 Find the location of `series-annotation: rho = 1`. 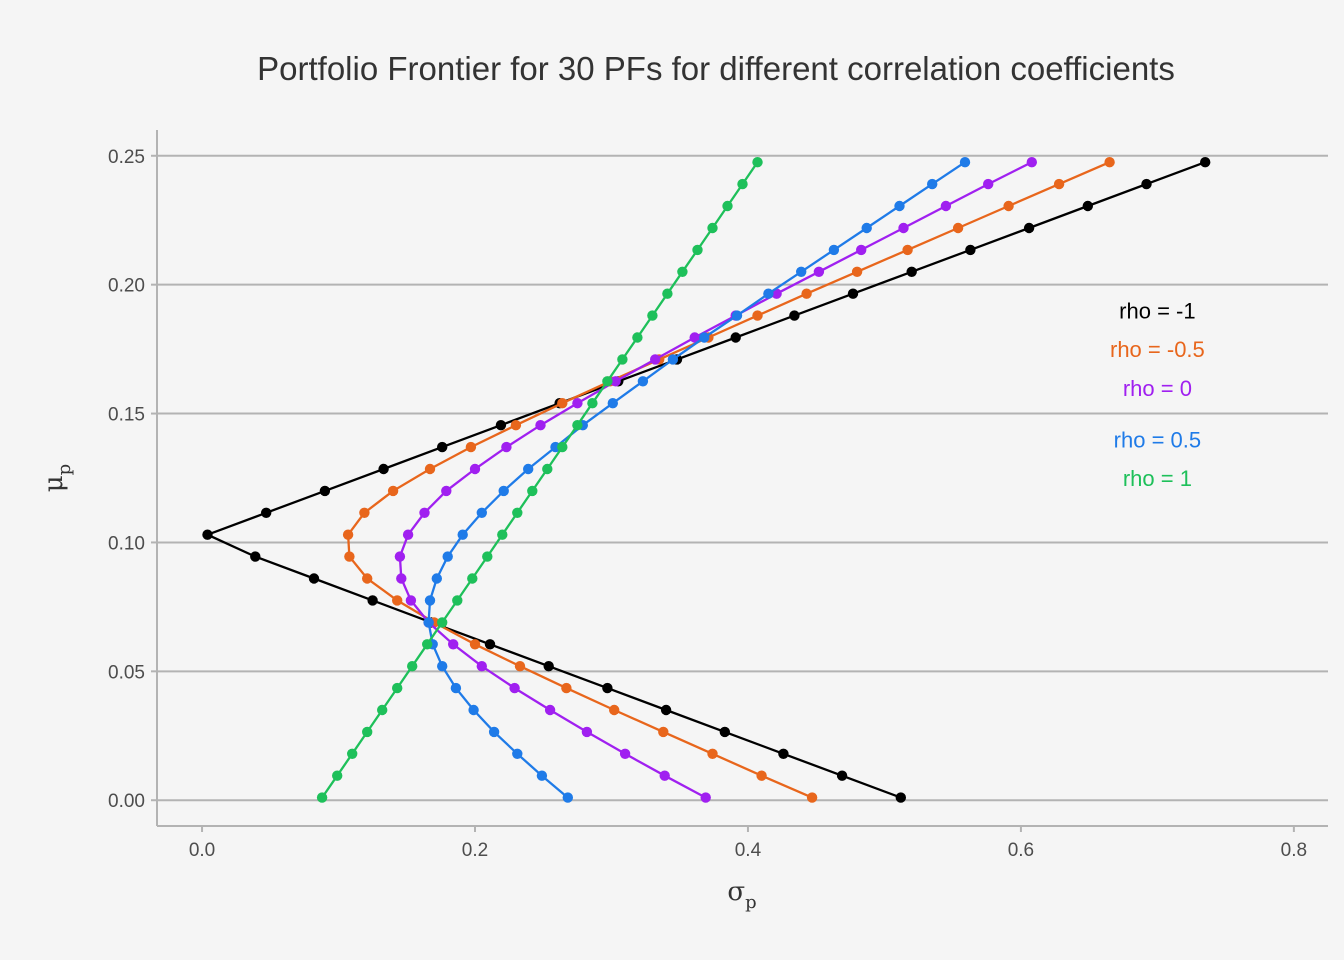

series-annotation: rho = 1 is located at coordinates (1157, 478).